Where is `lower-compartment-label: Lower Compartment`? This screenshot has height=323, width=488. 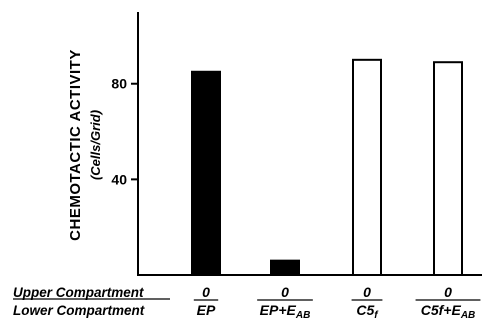 lower-compartment-label: Lower Compartment is located at coordinates (79, 310).